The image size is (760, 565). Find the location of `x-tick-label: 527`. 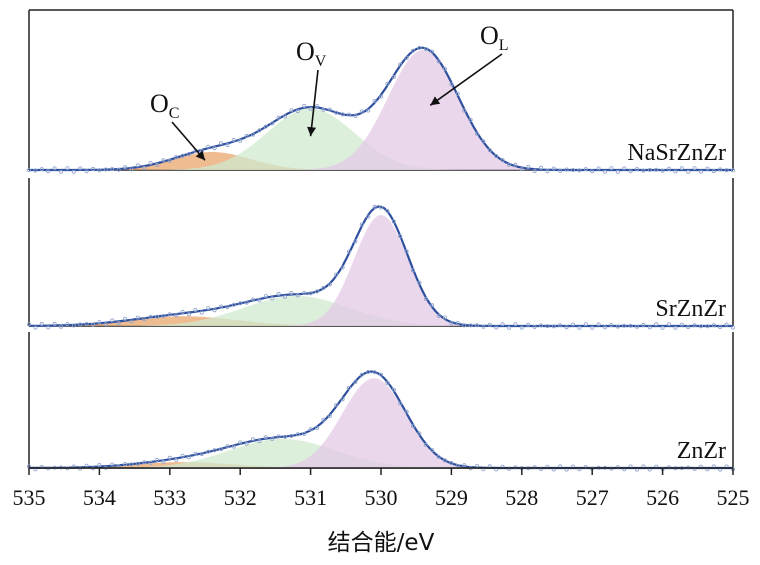

x-tick-label: 527 is located at coordinates (592, 497).